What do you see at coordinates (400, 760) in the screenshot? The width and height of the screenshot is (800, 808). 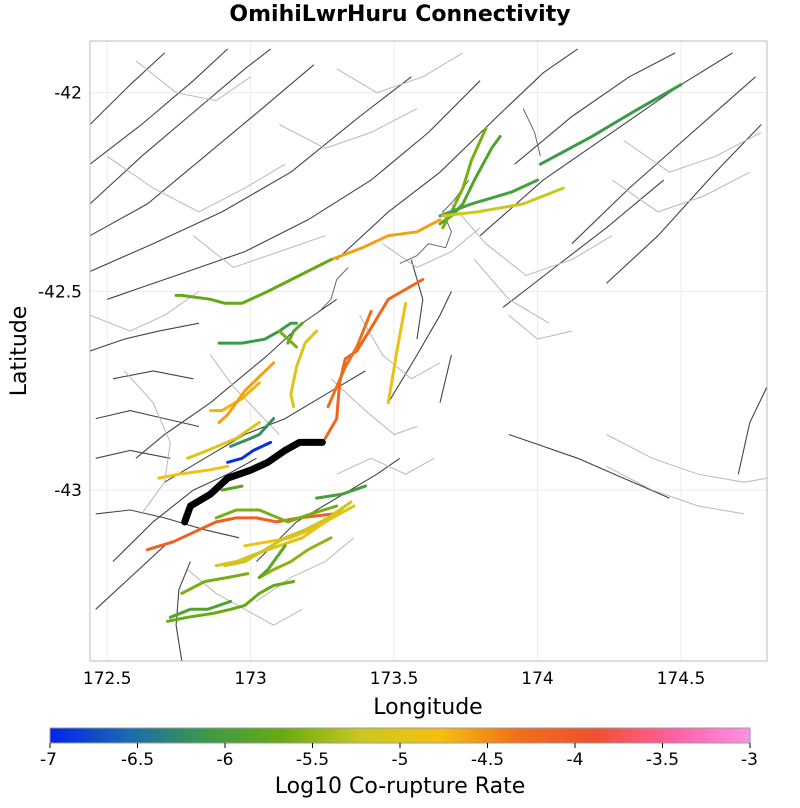 I see `colorbar-tick-label: -5` at bounding box center [400, 760].